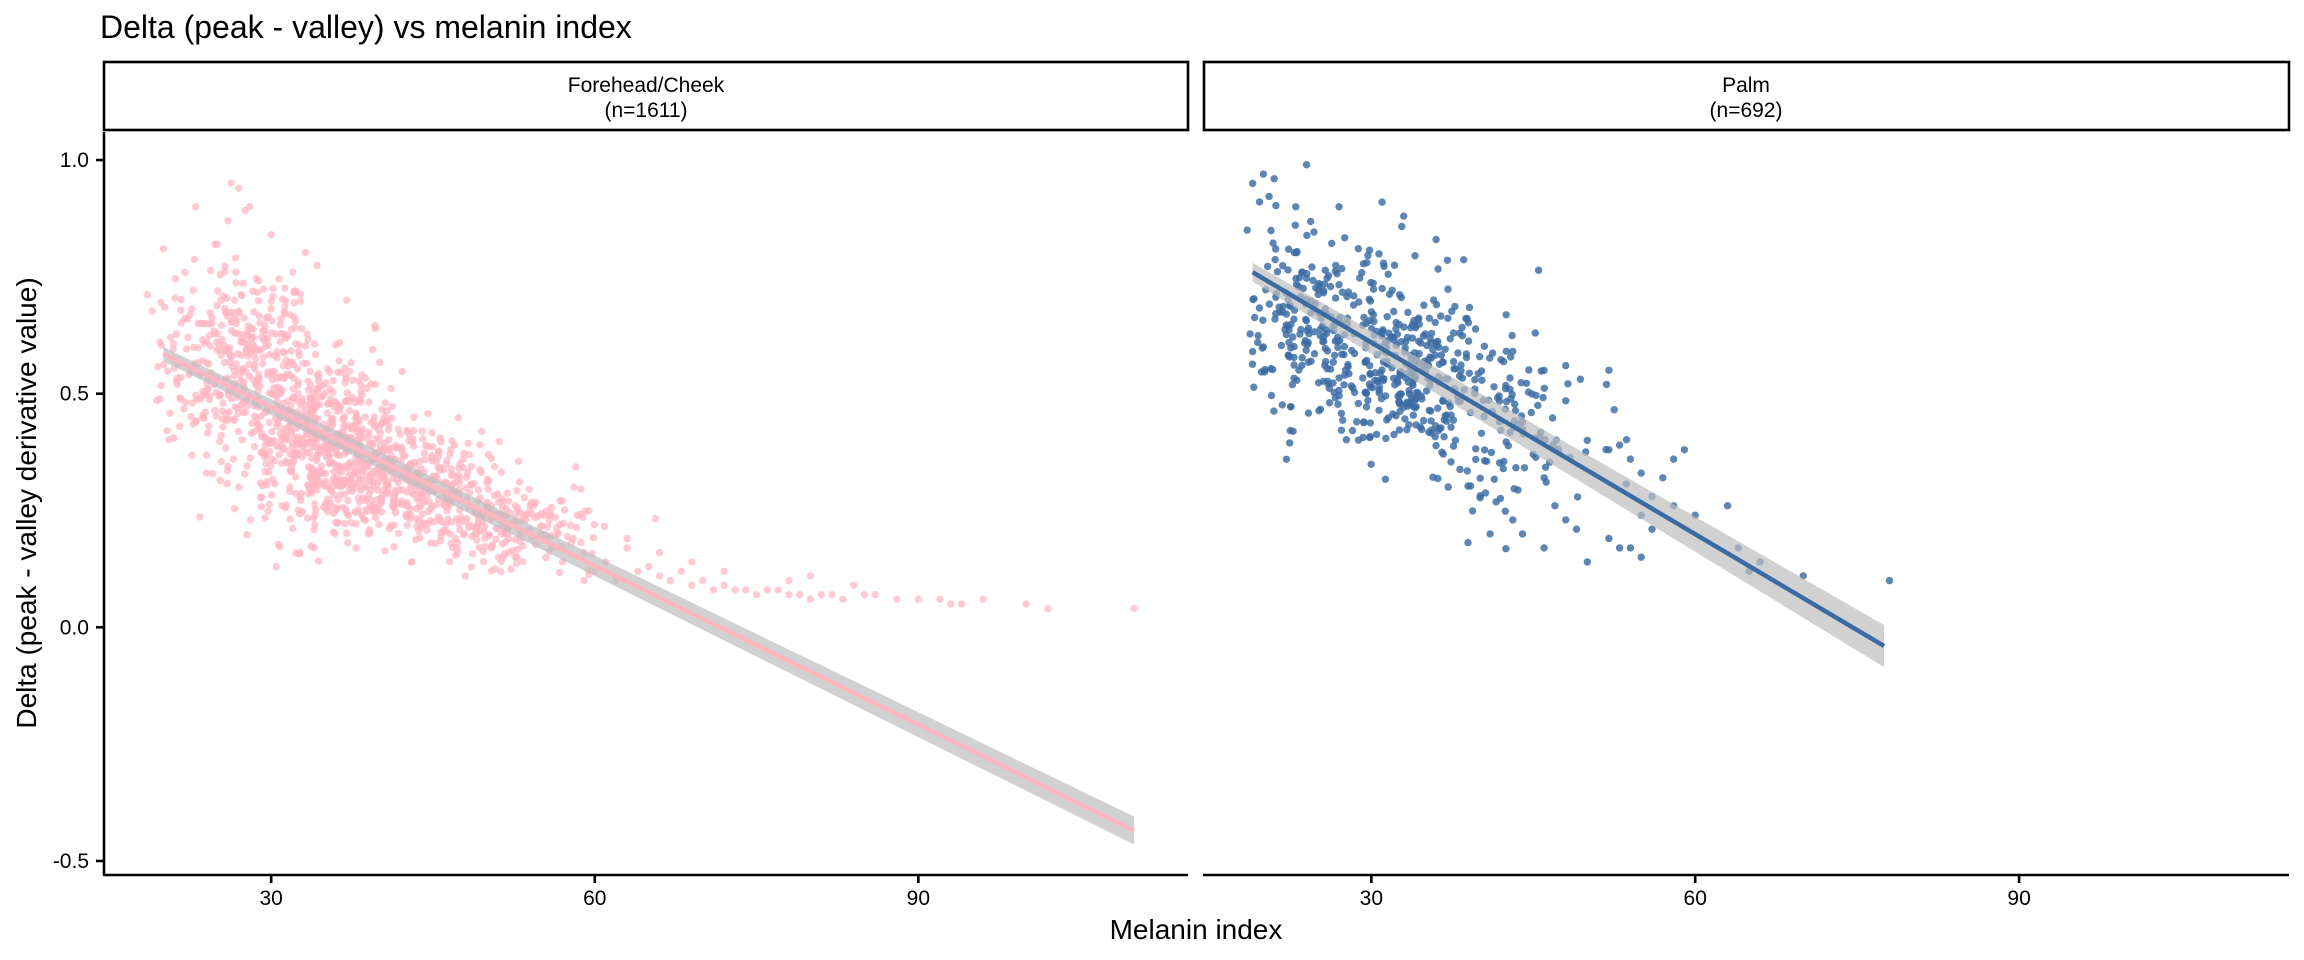 Image resolution: width=2304 pixels, height=960 pixels. What do you see at coordinates (78, 511) in the screenshot?
I see `y-axis-ticks: -0.5 0.0 0.5 1.0` at bounding box center [78, 511].